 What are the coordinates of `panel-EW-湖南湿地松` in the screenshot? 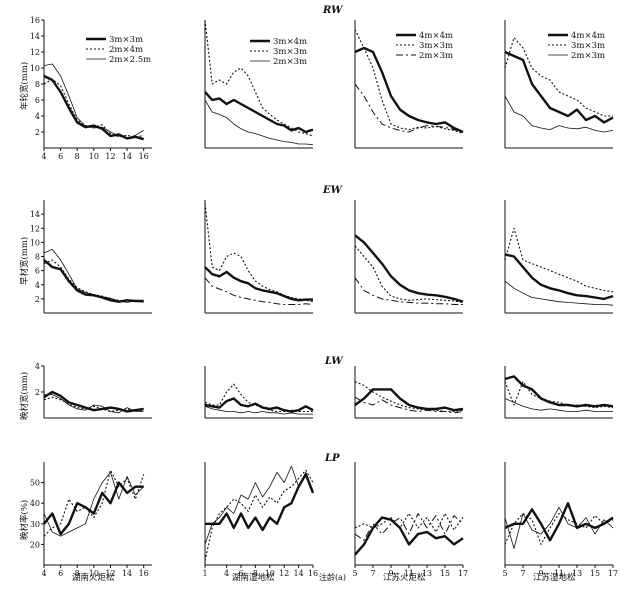 It's located at (259, 257).